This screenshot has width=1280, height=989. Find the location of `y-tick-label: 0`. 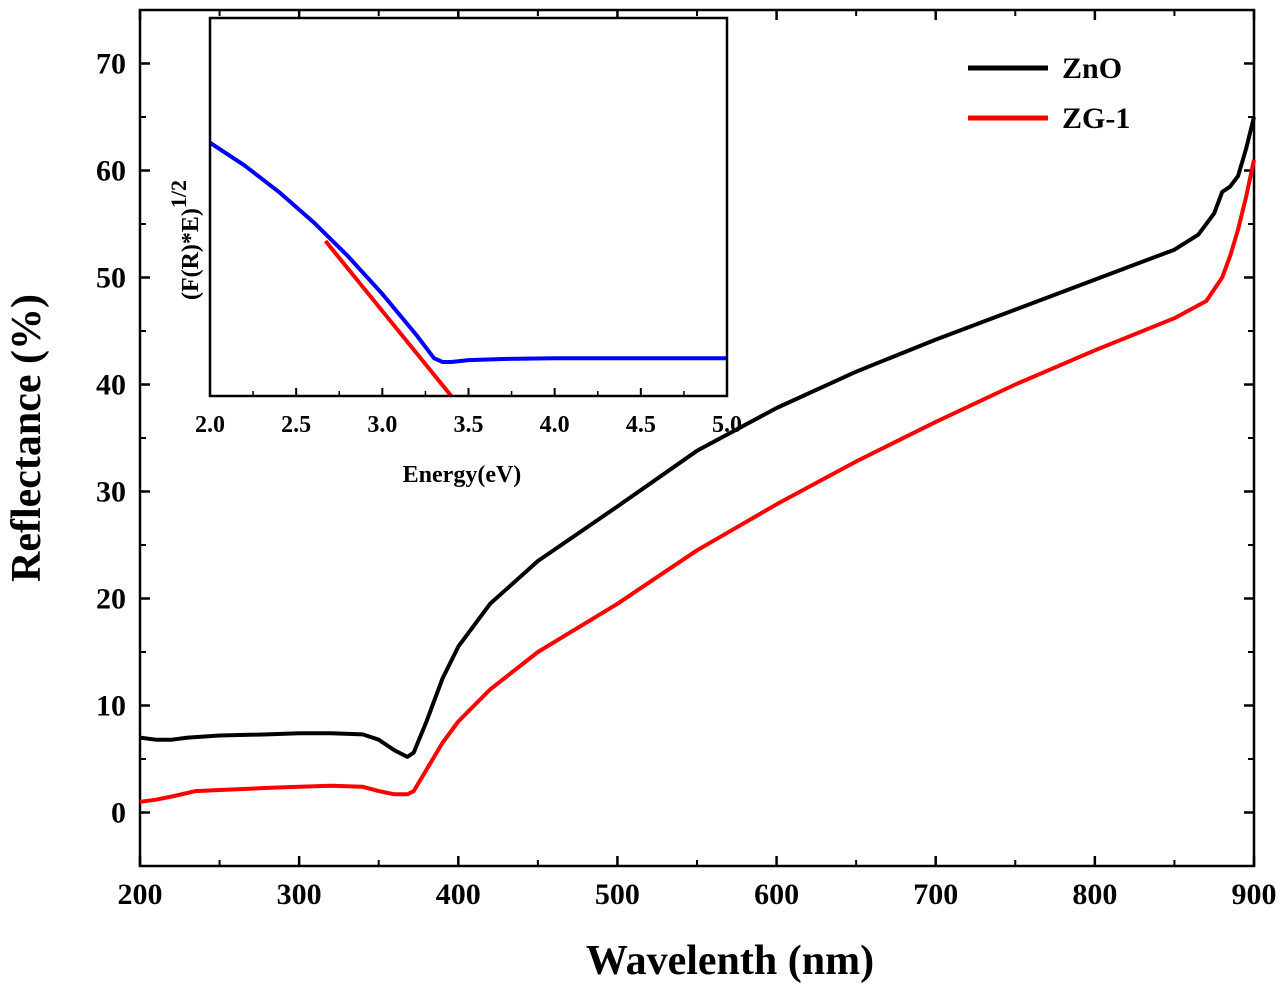

y-tick-label: 0 is located at coordinates (118, 813).